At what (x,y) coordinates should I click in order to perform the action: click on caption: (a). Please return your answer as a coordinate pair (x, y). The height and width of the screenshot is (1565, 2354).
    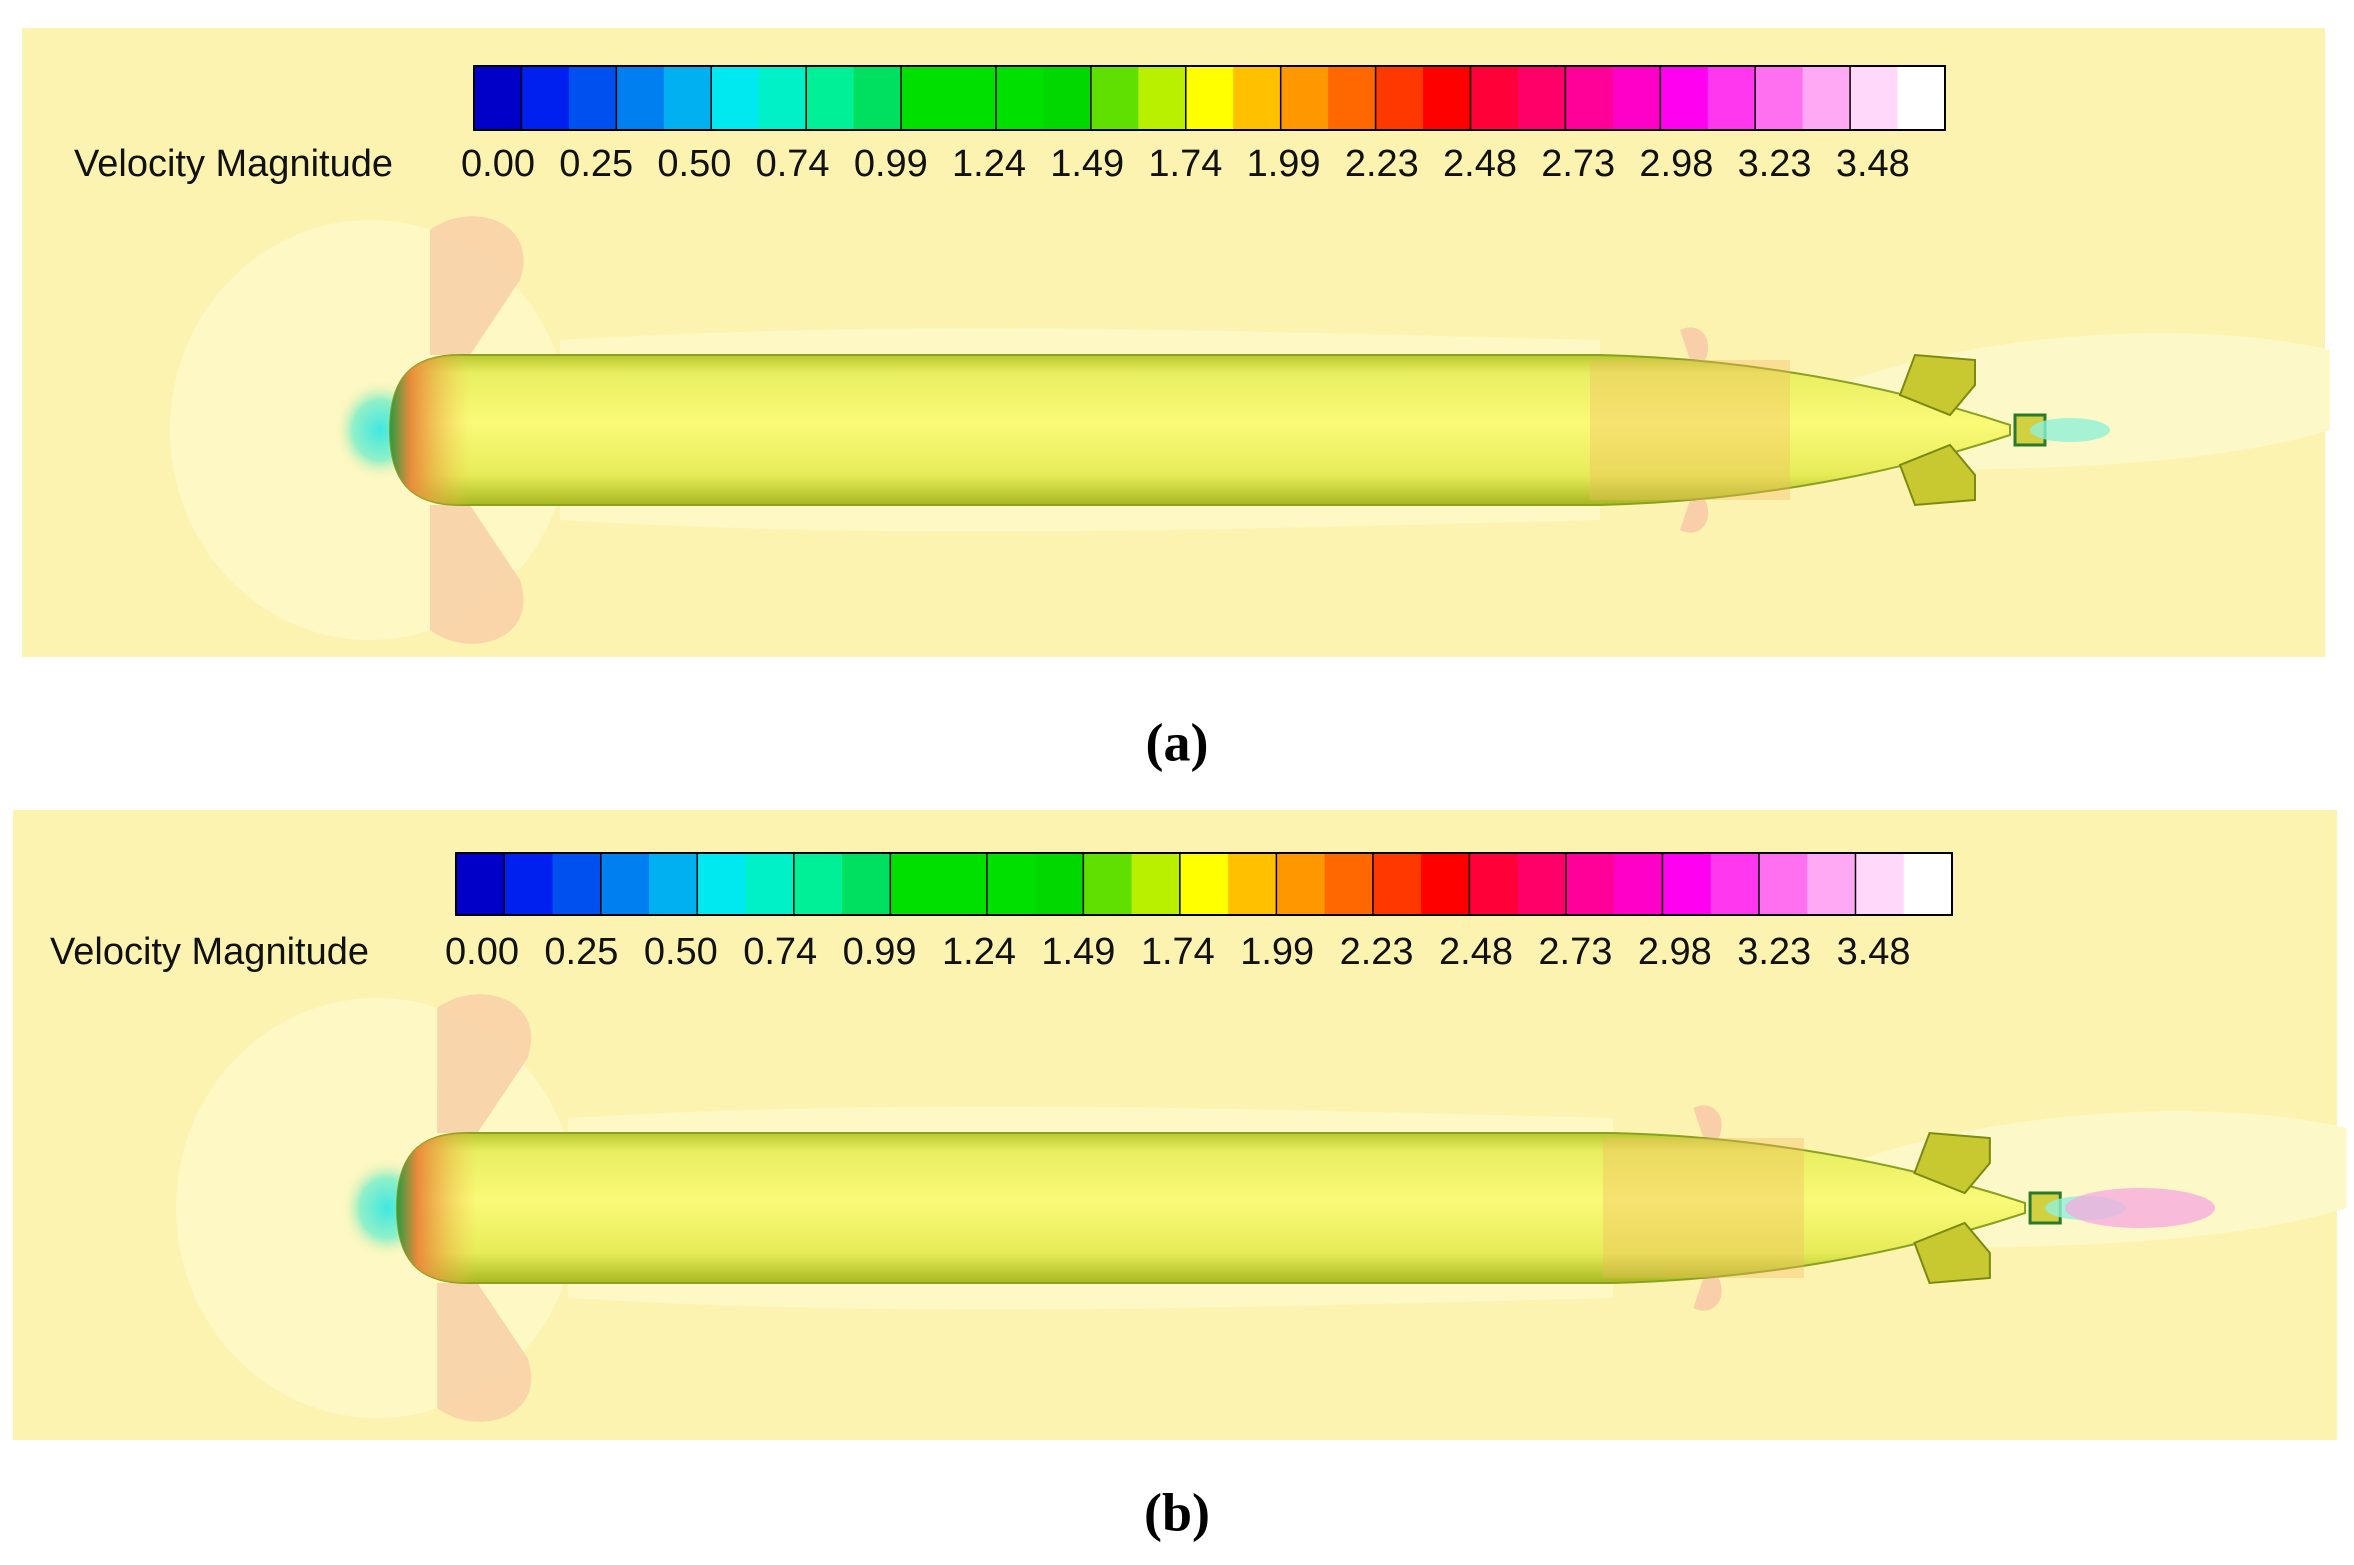
    Looking at the image, I should click on (1177, 742).